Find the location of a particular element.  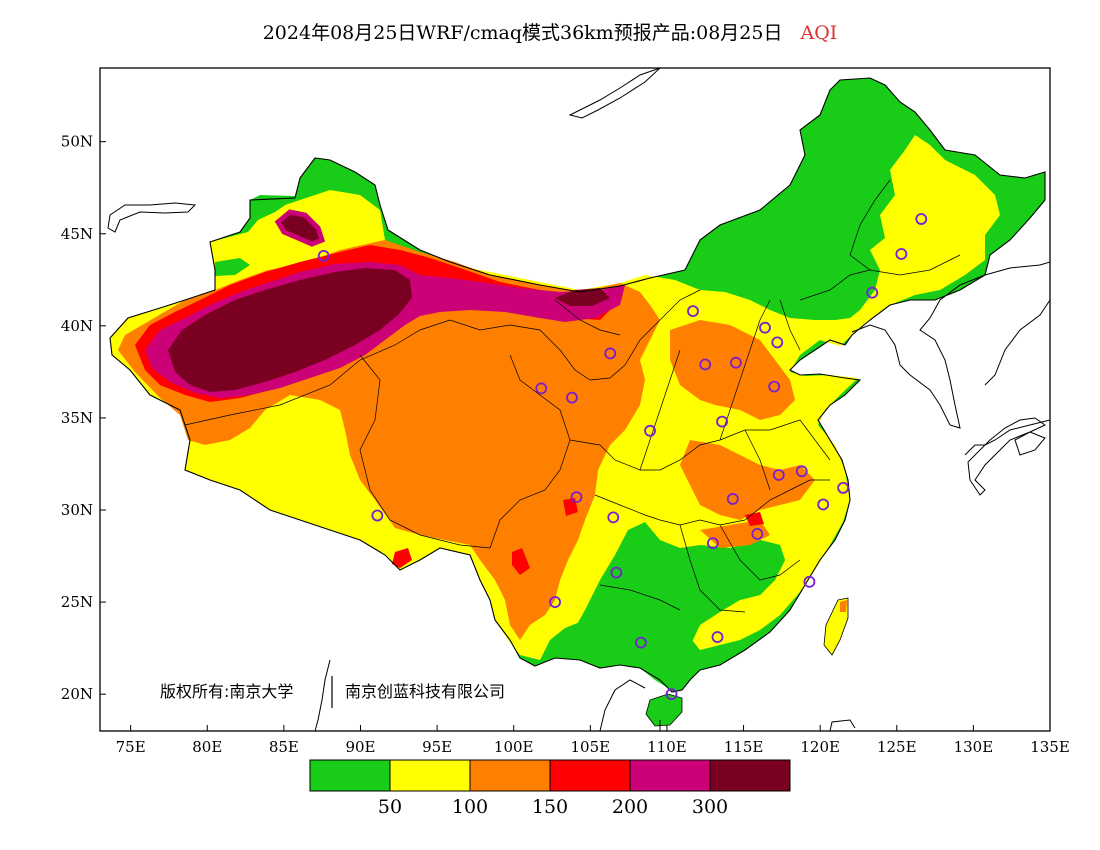

lon-tick-label: 115E is located at coordinates (744, 747).